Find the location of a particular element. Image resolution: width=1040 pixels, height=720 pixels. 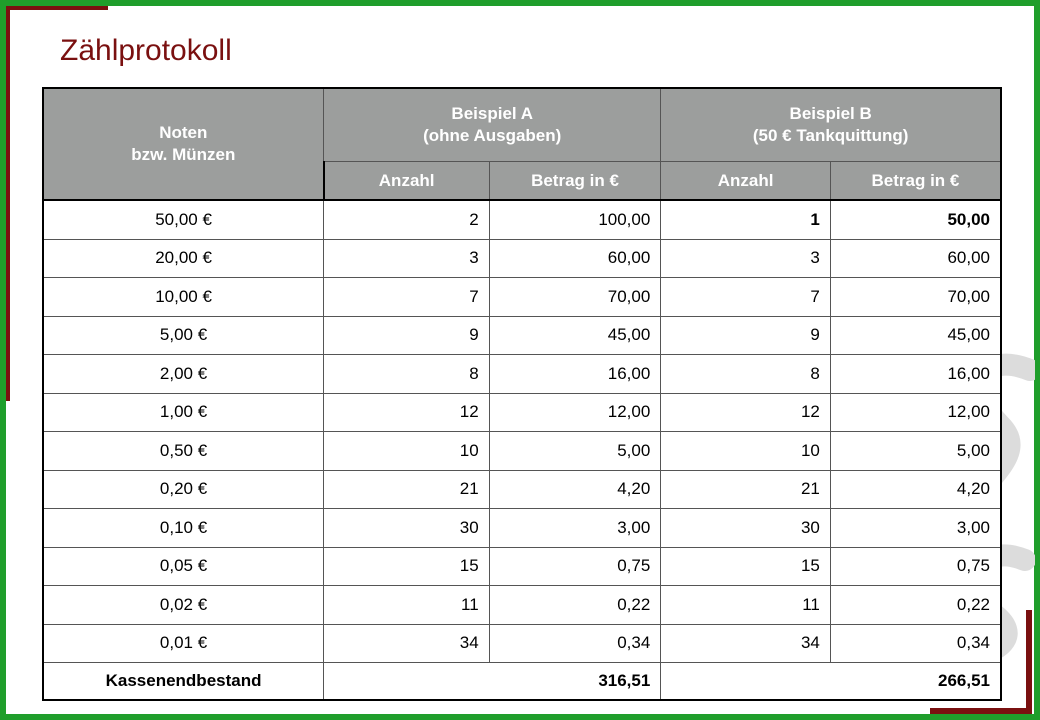

total-row: Kassenendbestand 316,51 266,51 is located at coordinates (522, 681).